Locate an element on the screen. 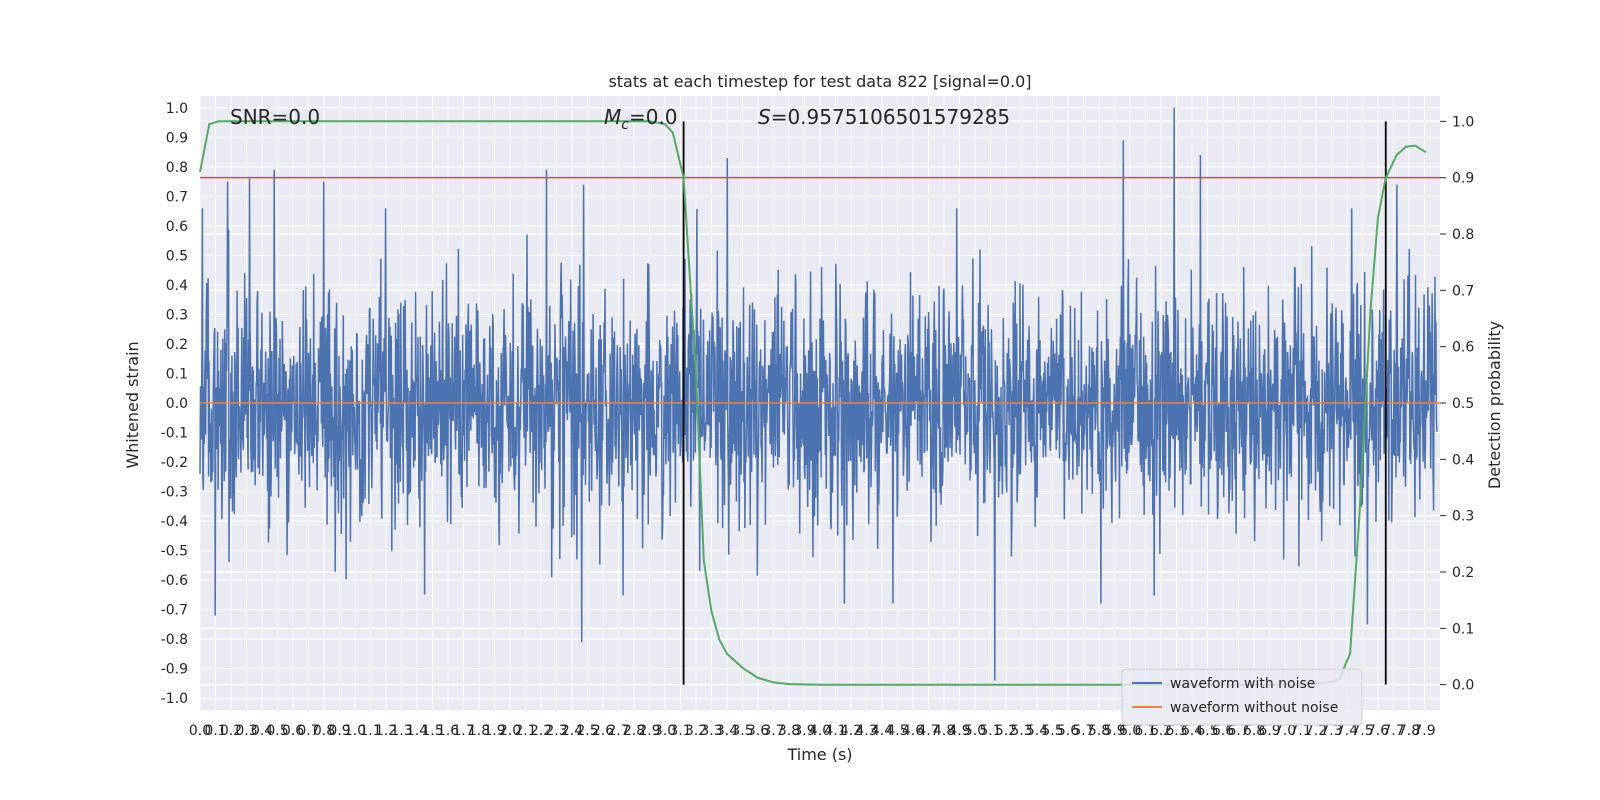 The image size is (1600, 800). x-tick-label: 5.7 is located at coordinates (1083, 731).